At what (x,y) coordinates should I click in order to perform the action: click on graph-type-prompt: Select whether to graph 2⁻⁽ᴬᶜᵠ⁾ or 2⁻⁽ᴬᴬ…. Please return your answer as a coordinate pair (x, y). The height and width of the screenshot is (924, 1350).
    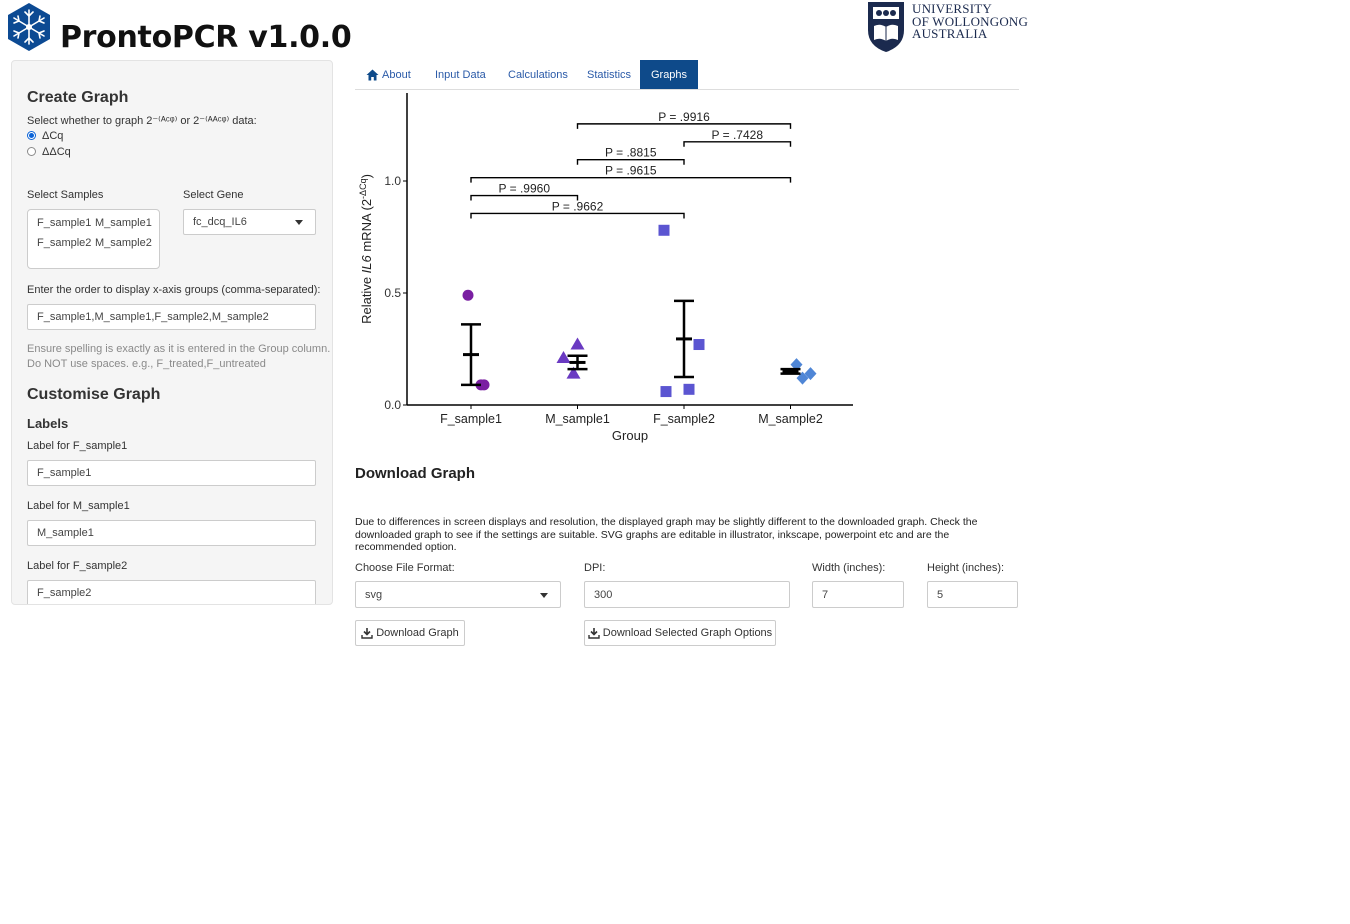
    Looking at the image, I should click on (142, 121).